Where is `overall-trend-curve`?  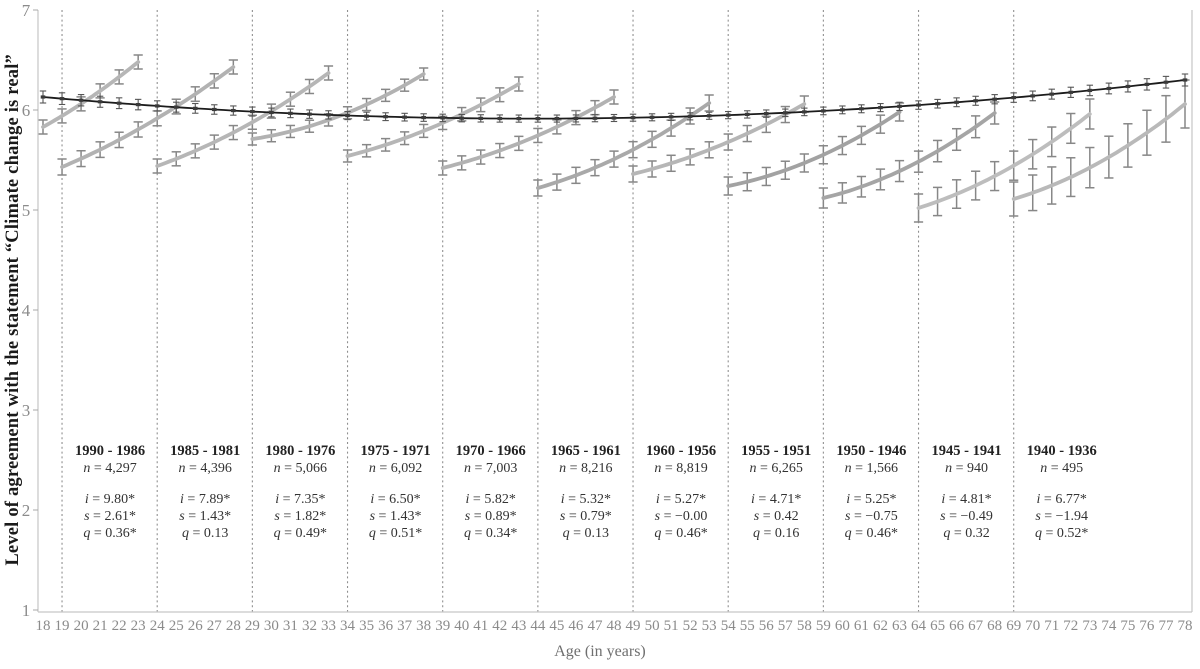
overall-trend-curve is located at coordinates (614, 98).